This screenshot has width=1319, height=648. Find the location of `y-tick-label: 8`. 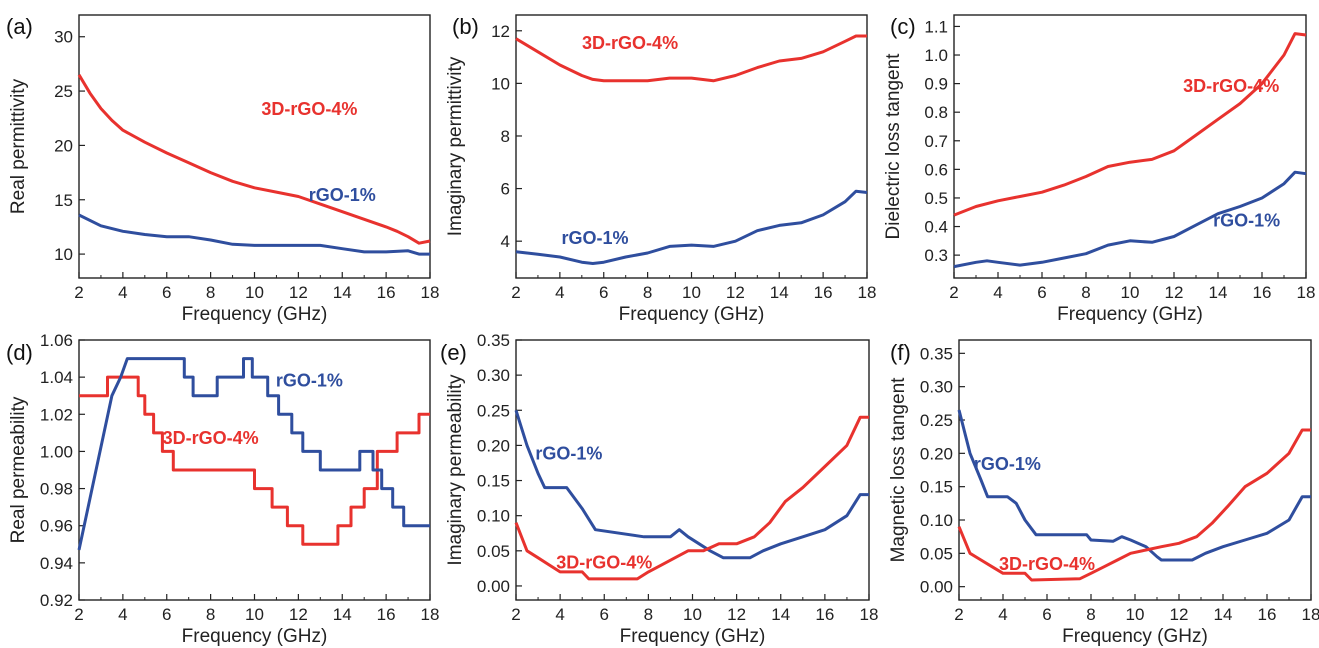

y-tick-label: 8 is located at coordinates (505, 136).